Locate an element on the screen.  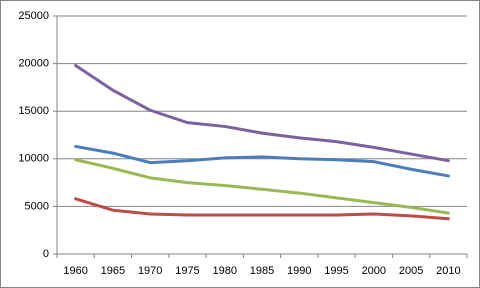
y-tick-label: 0 is located at coordinates (46, 254).